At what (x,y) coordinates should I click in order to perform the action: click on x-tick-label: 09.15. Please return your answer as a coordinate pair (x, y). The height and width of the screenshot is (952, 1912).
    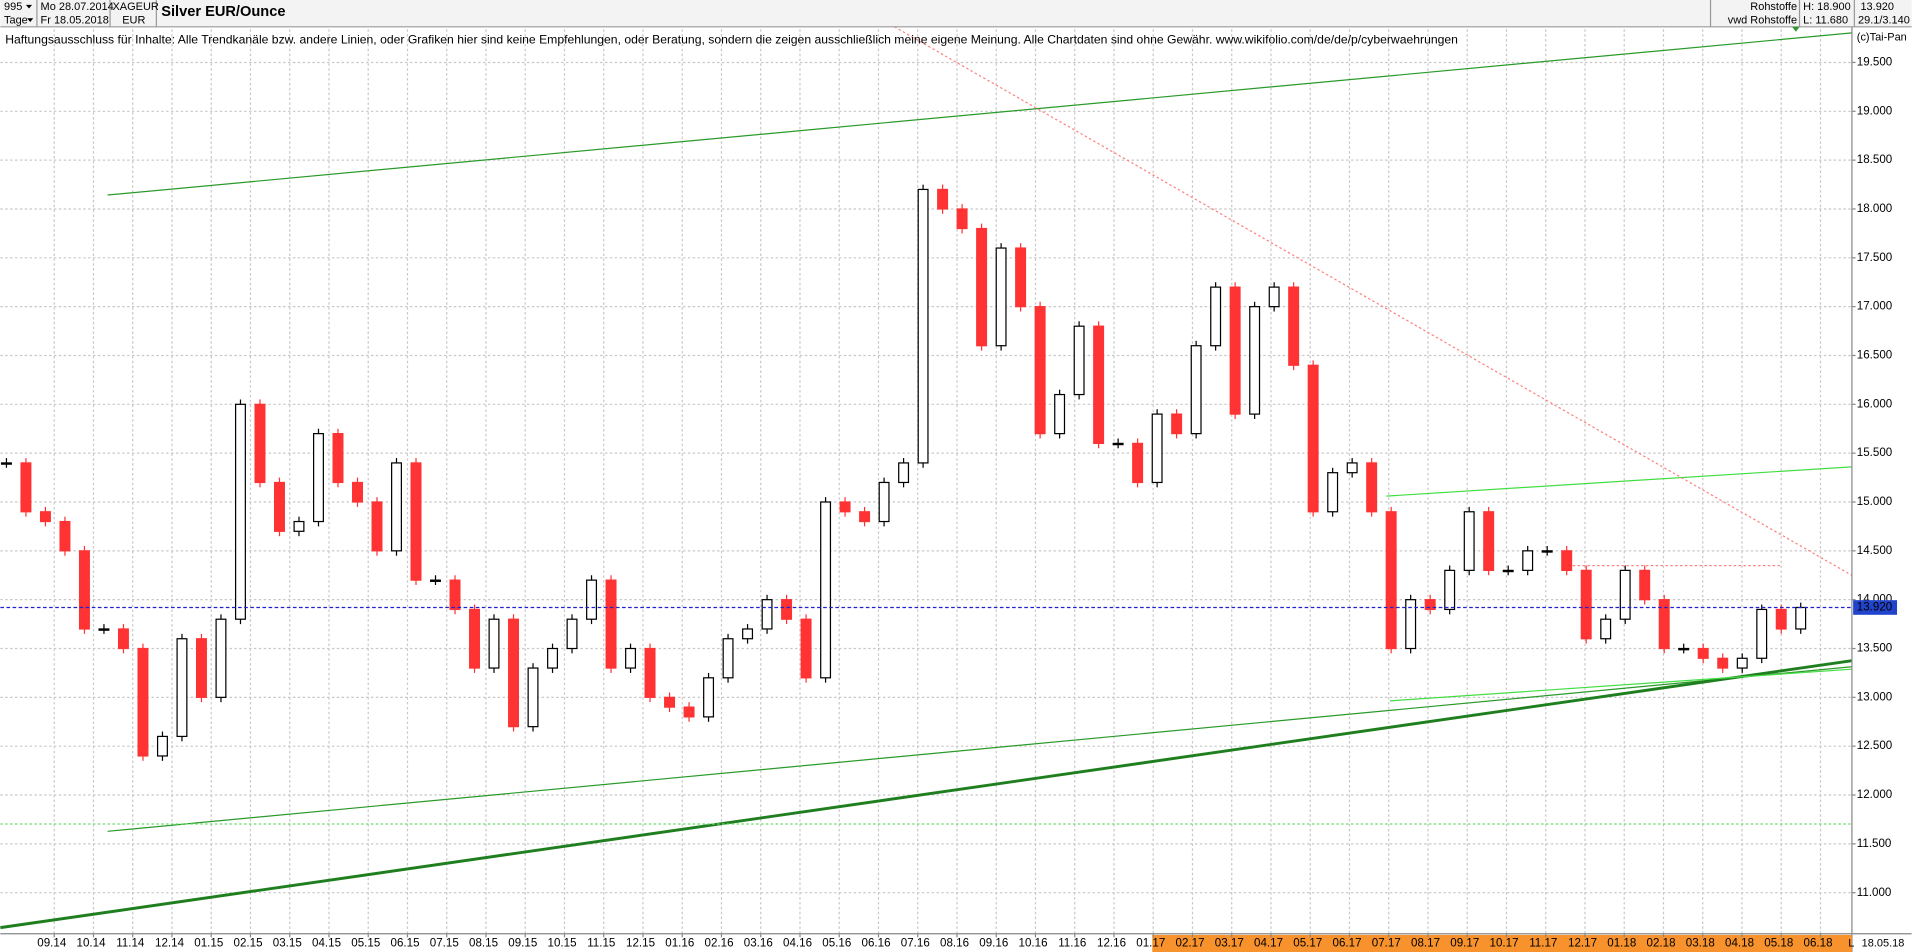
    Looking at the image, I should click on (522, 944).